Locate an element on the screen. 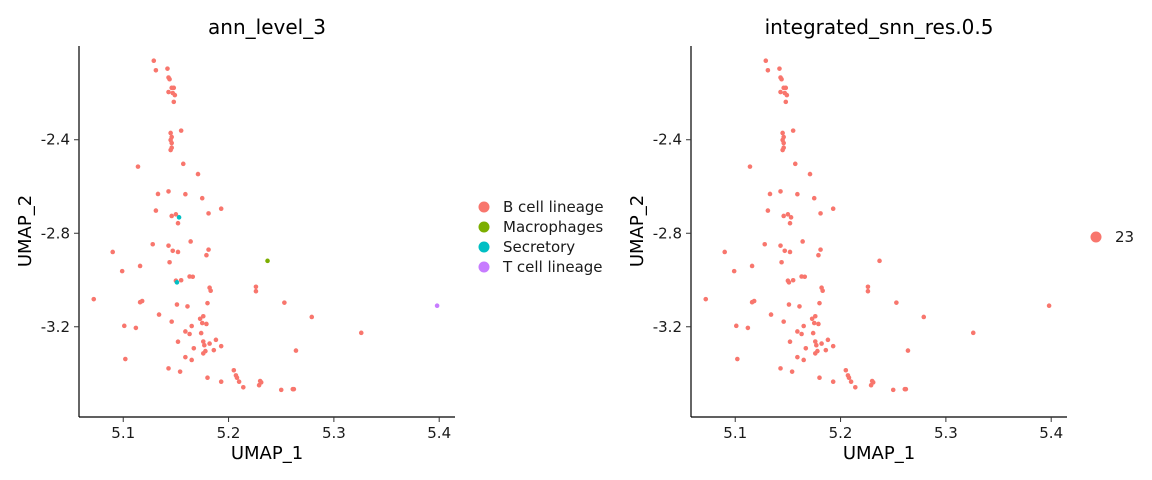 The height and width of the screenshot is (480, 1152). y-tick-label: -2.4 is located at coordinates (55, 140).